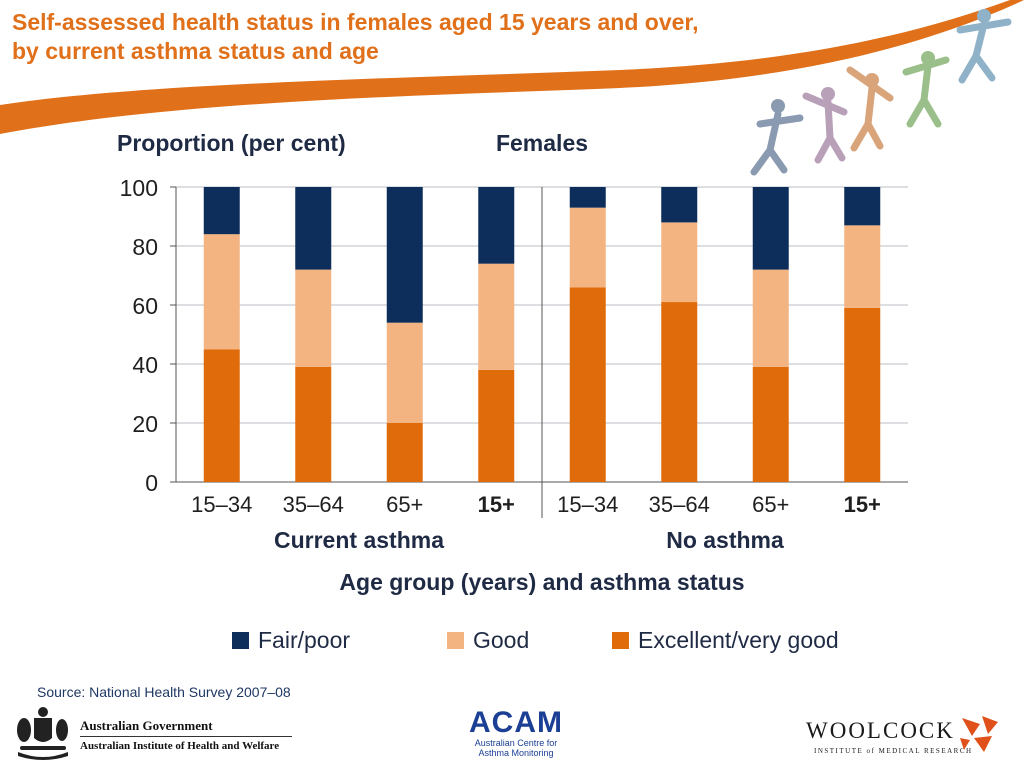  Describe the element at coordinates (516, 743) in the screenshot. I see `acam-subtitle-1: Australian Centre for` at that location.